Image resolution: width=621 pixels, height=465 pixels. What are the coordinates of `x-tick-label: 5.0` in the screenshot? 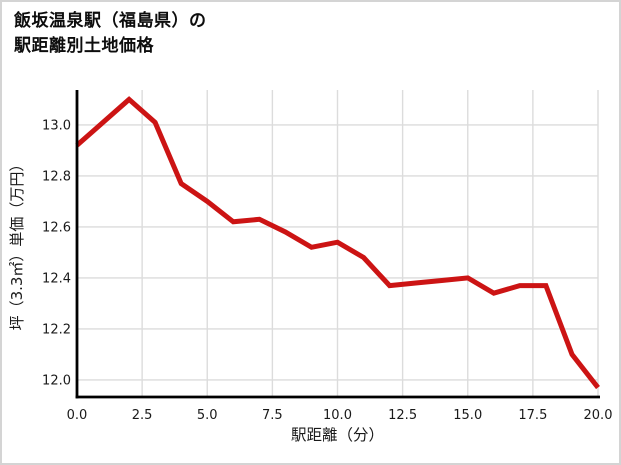 It's located at (207, 415).